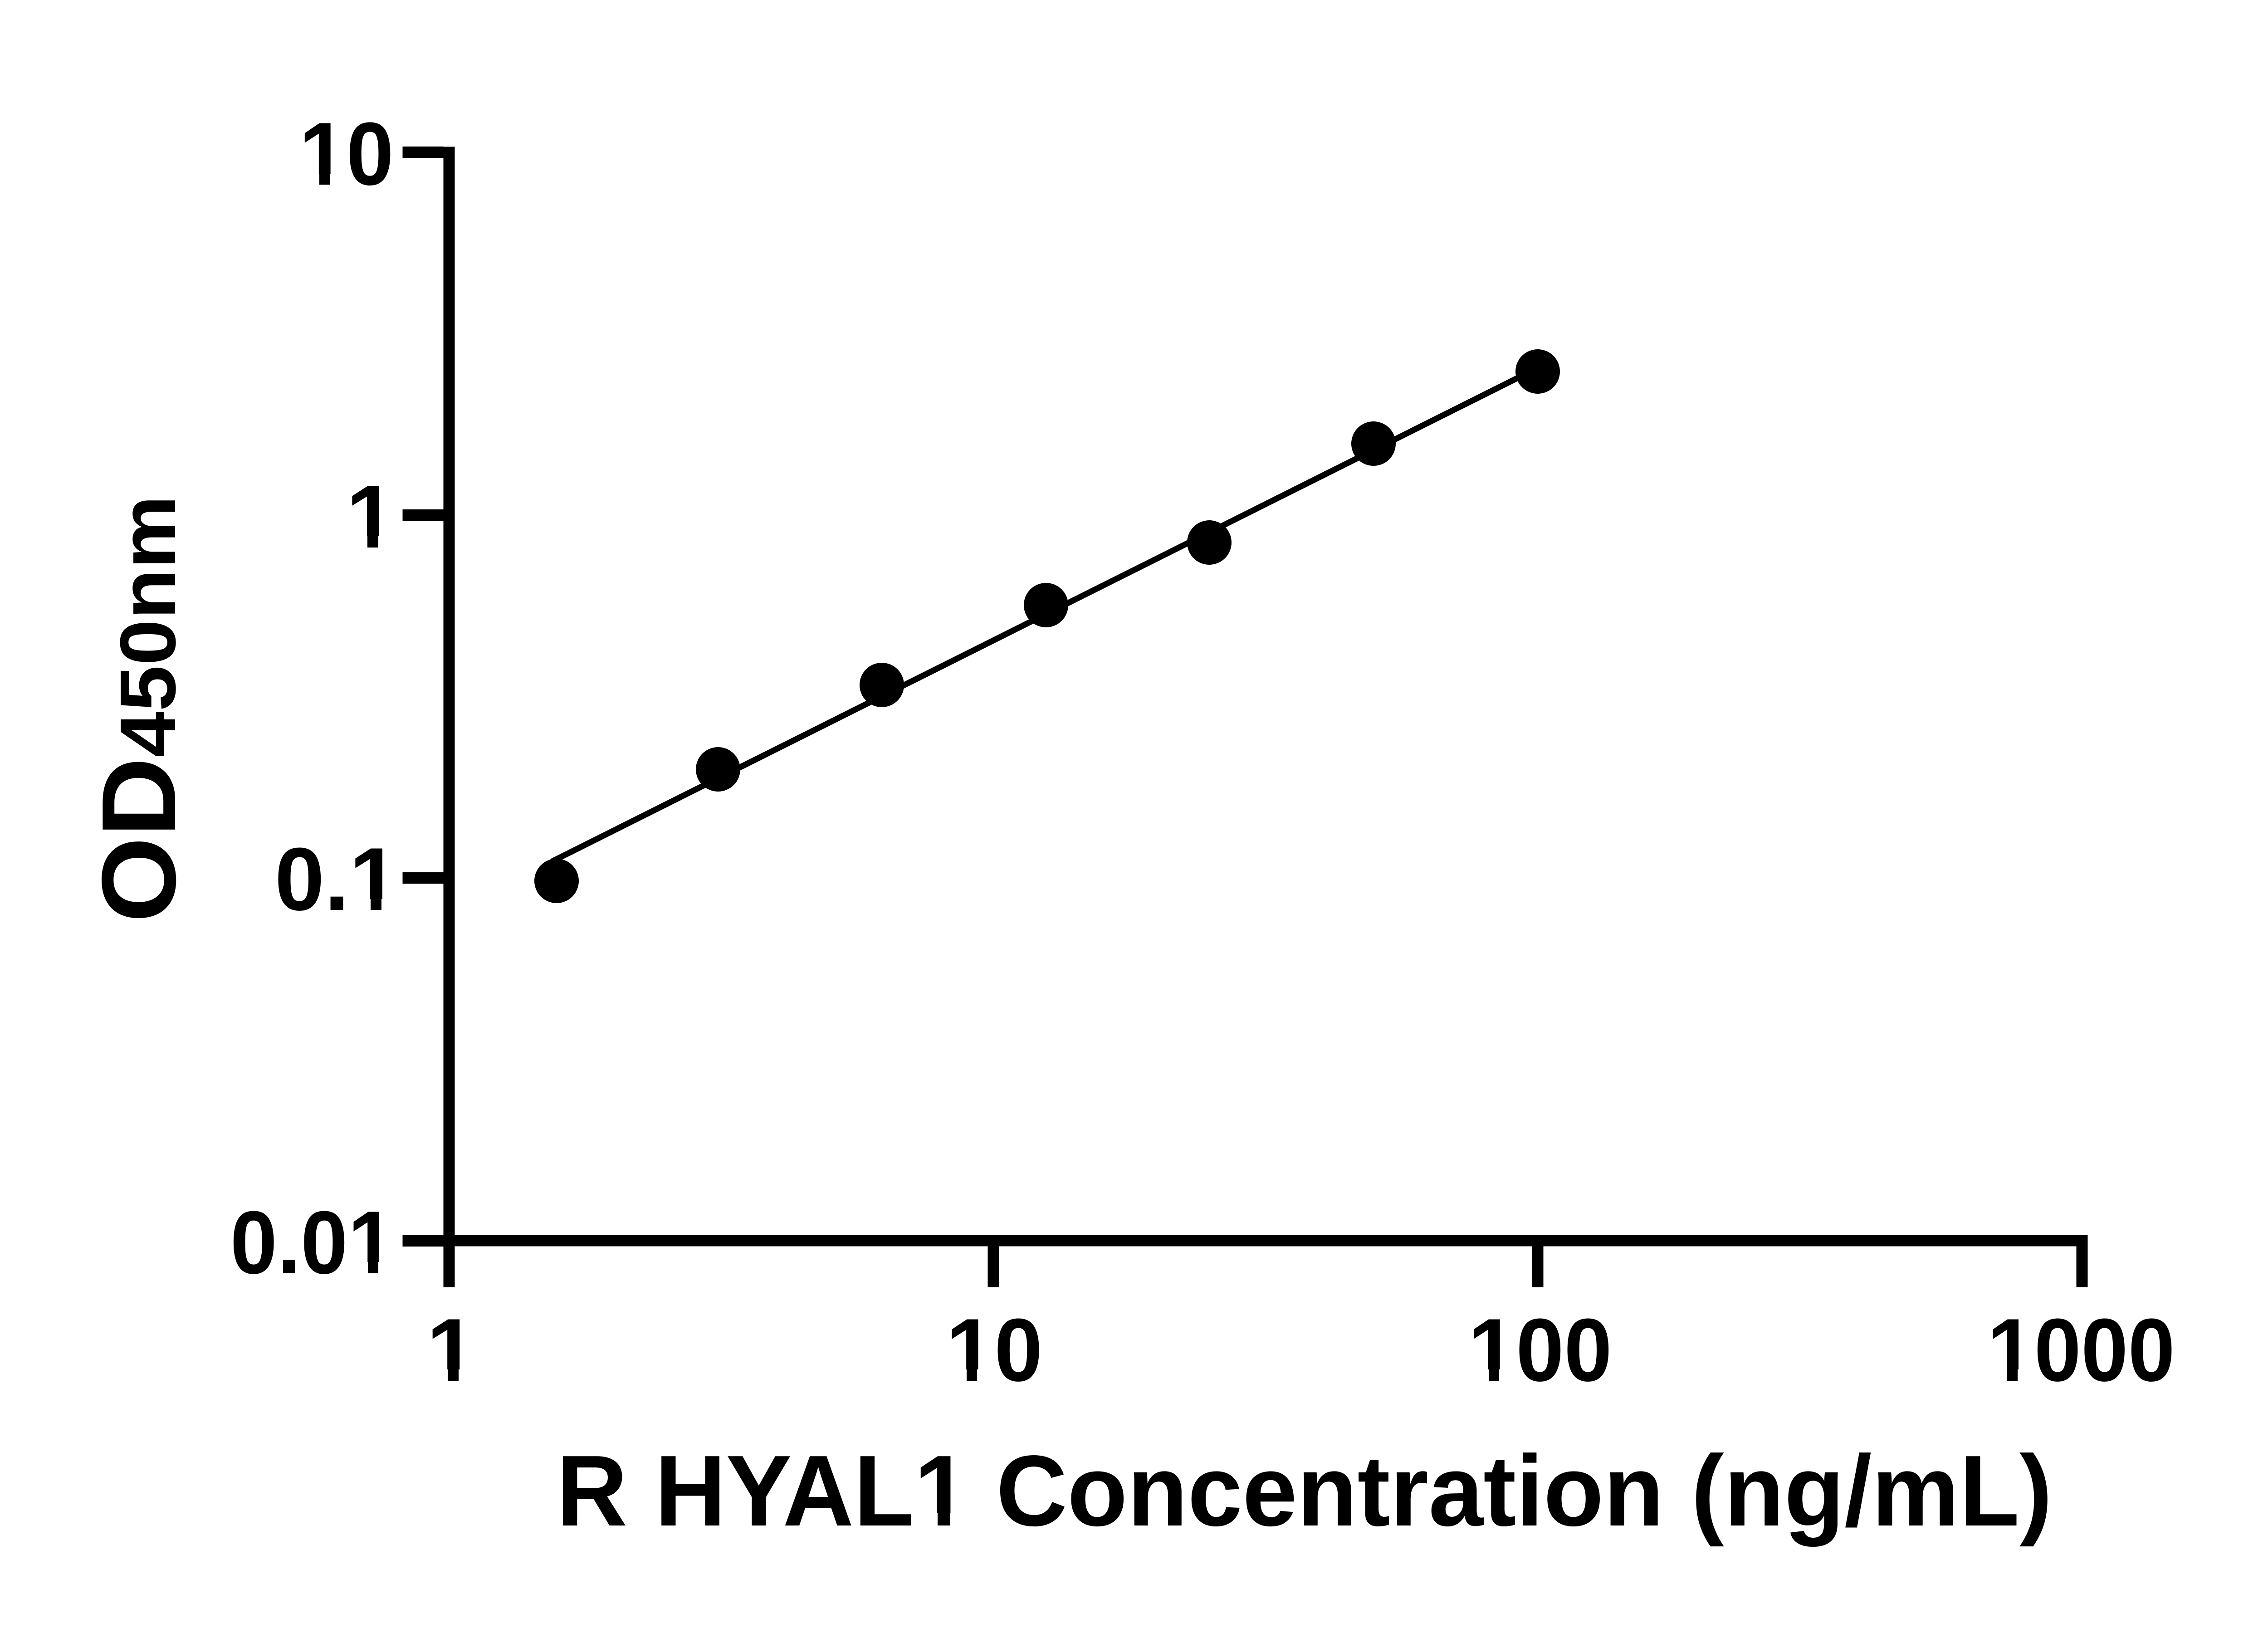 This screenshot has width=2268, height=1633. I want to click on svg-text: 1000, so click(2081, 1350).